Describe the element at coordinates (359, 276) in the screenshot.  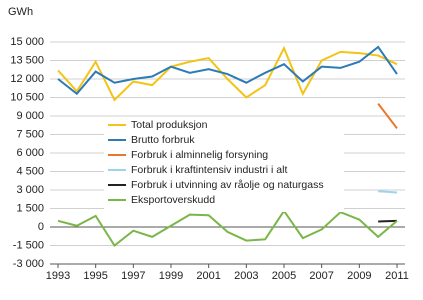
I see `x-tick-label: 2009` at that location.